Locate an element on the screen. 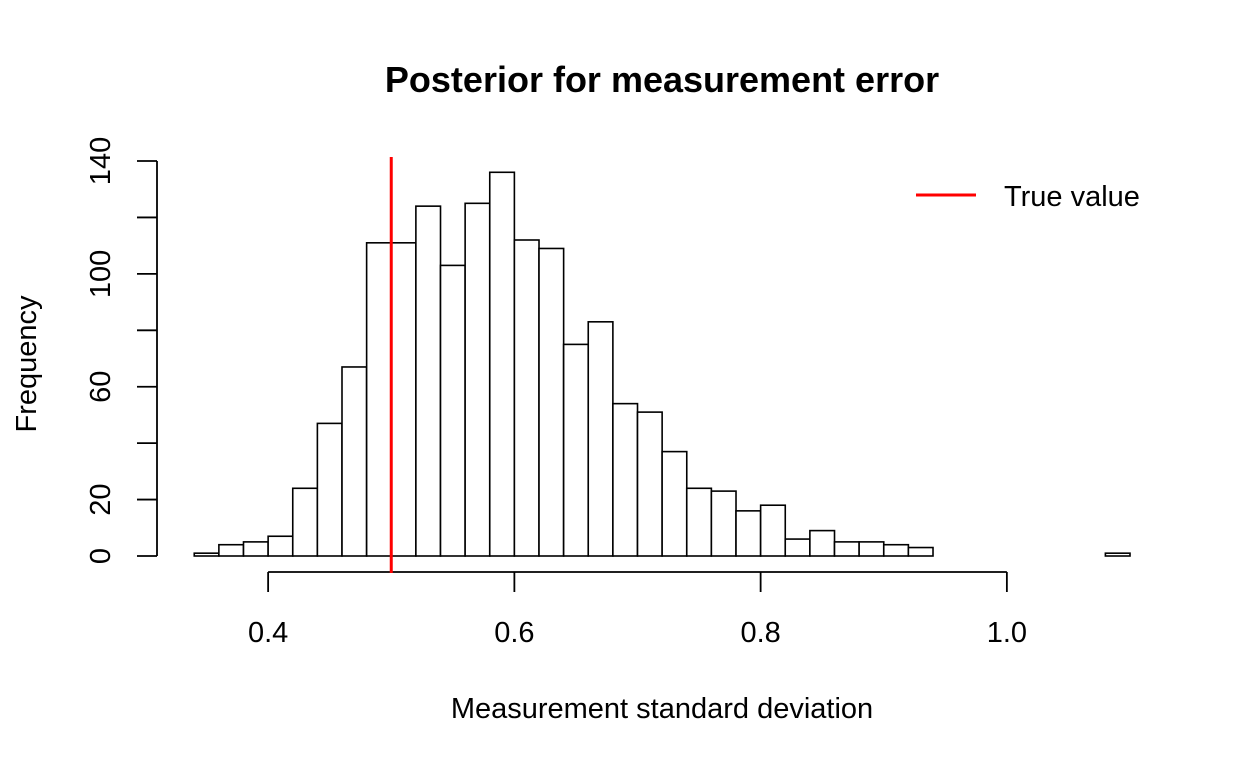 This screenshot has height=768, width=1248. x-axis-title: Measurement standard deviation is located at coordinates (662, 709).